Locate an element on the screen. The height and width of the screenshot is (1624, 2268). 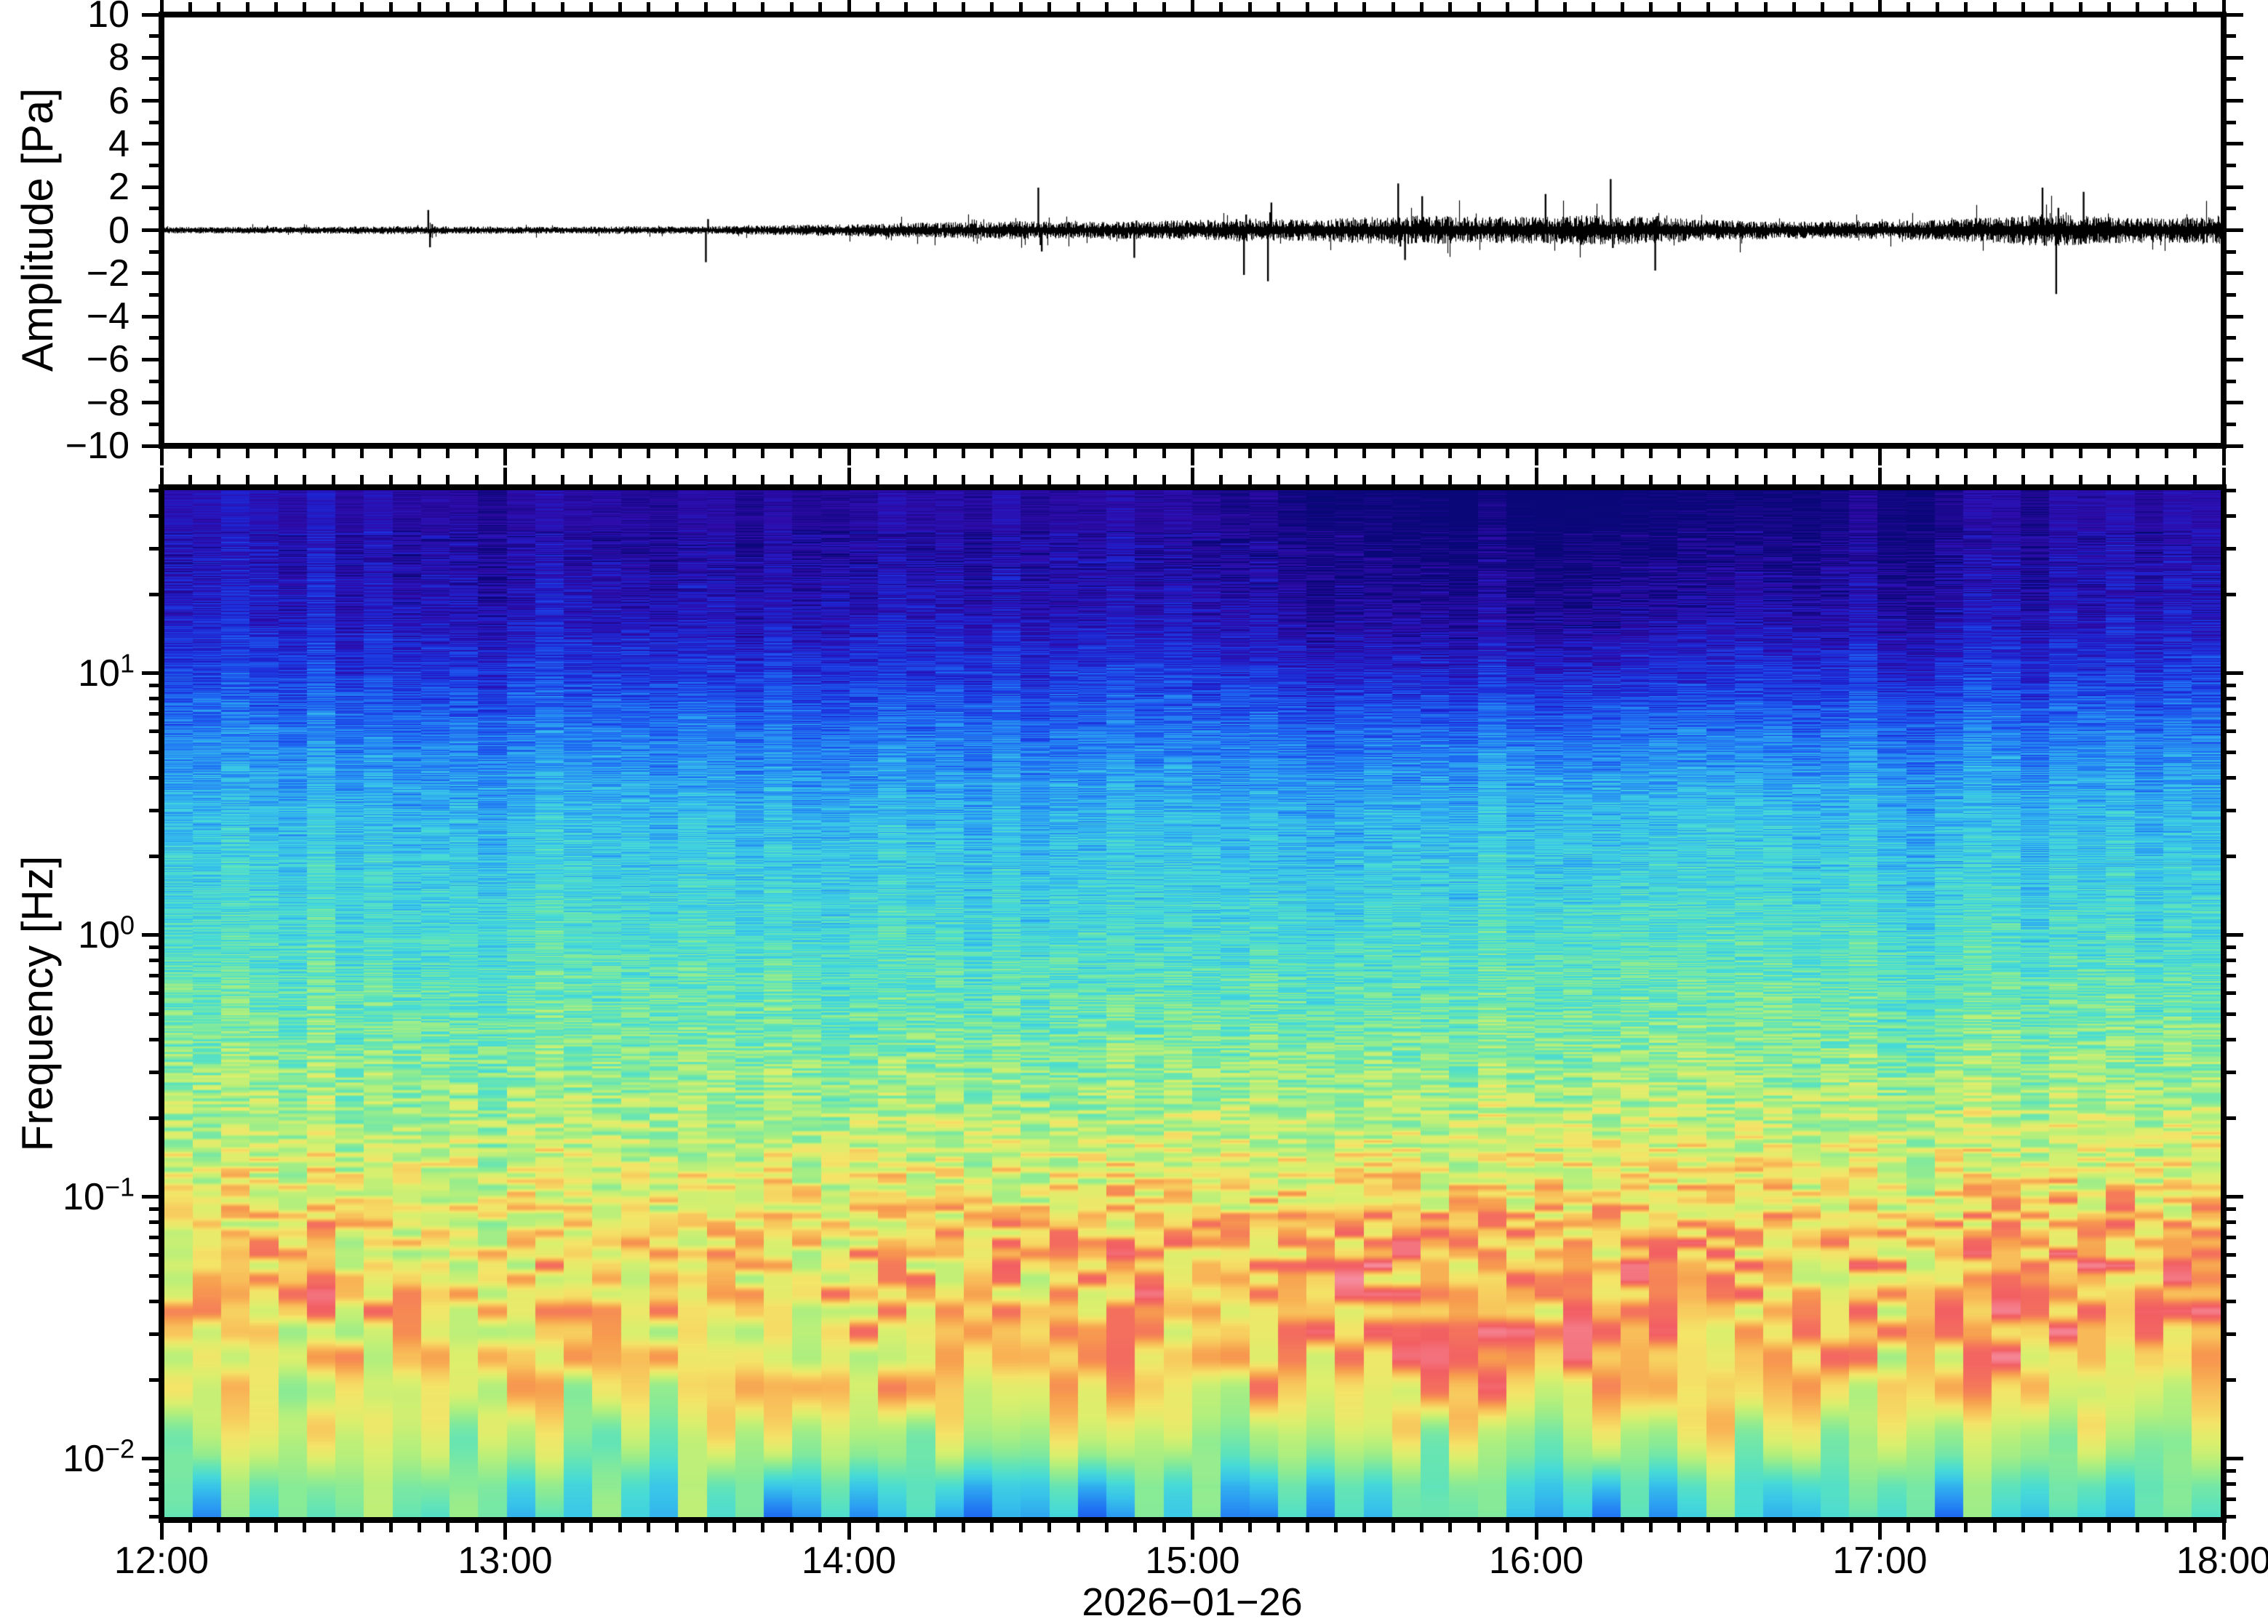
waveform-y-tick-label: 0 is located at coordinates (118, 230).